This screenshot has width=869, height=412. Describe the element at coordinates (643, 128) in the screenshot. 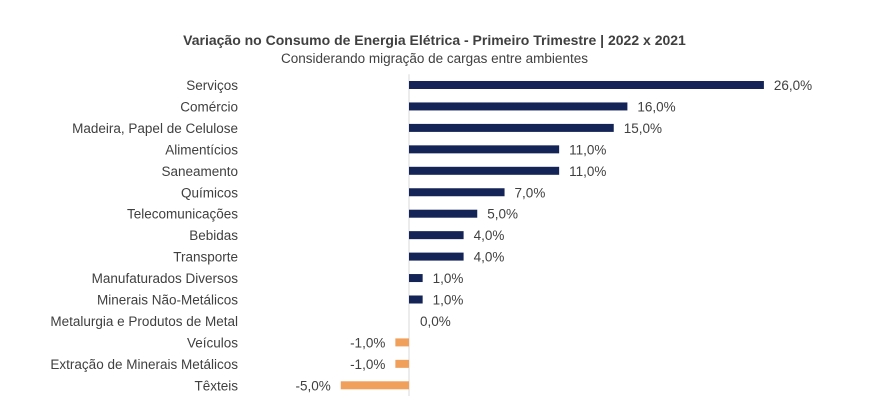

I see `data-label: 15,0%` at that location.